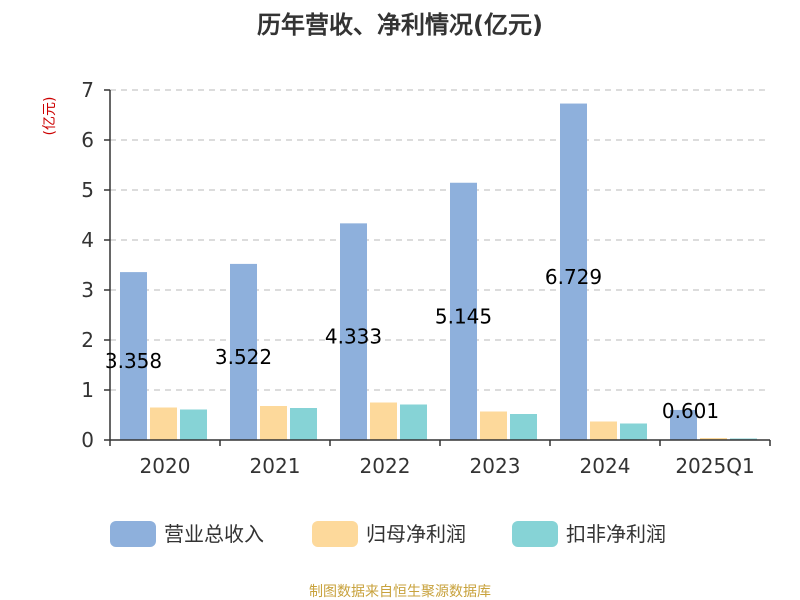 The image size is (800, 600). What do you see at coordinates (714, 466) in the screenshot?
I see `x-tick-label: 2025Q1` at bounding box center [714, 466].